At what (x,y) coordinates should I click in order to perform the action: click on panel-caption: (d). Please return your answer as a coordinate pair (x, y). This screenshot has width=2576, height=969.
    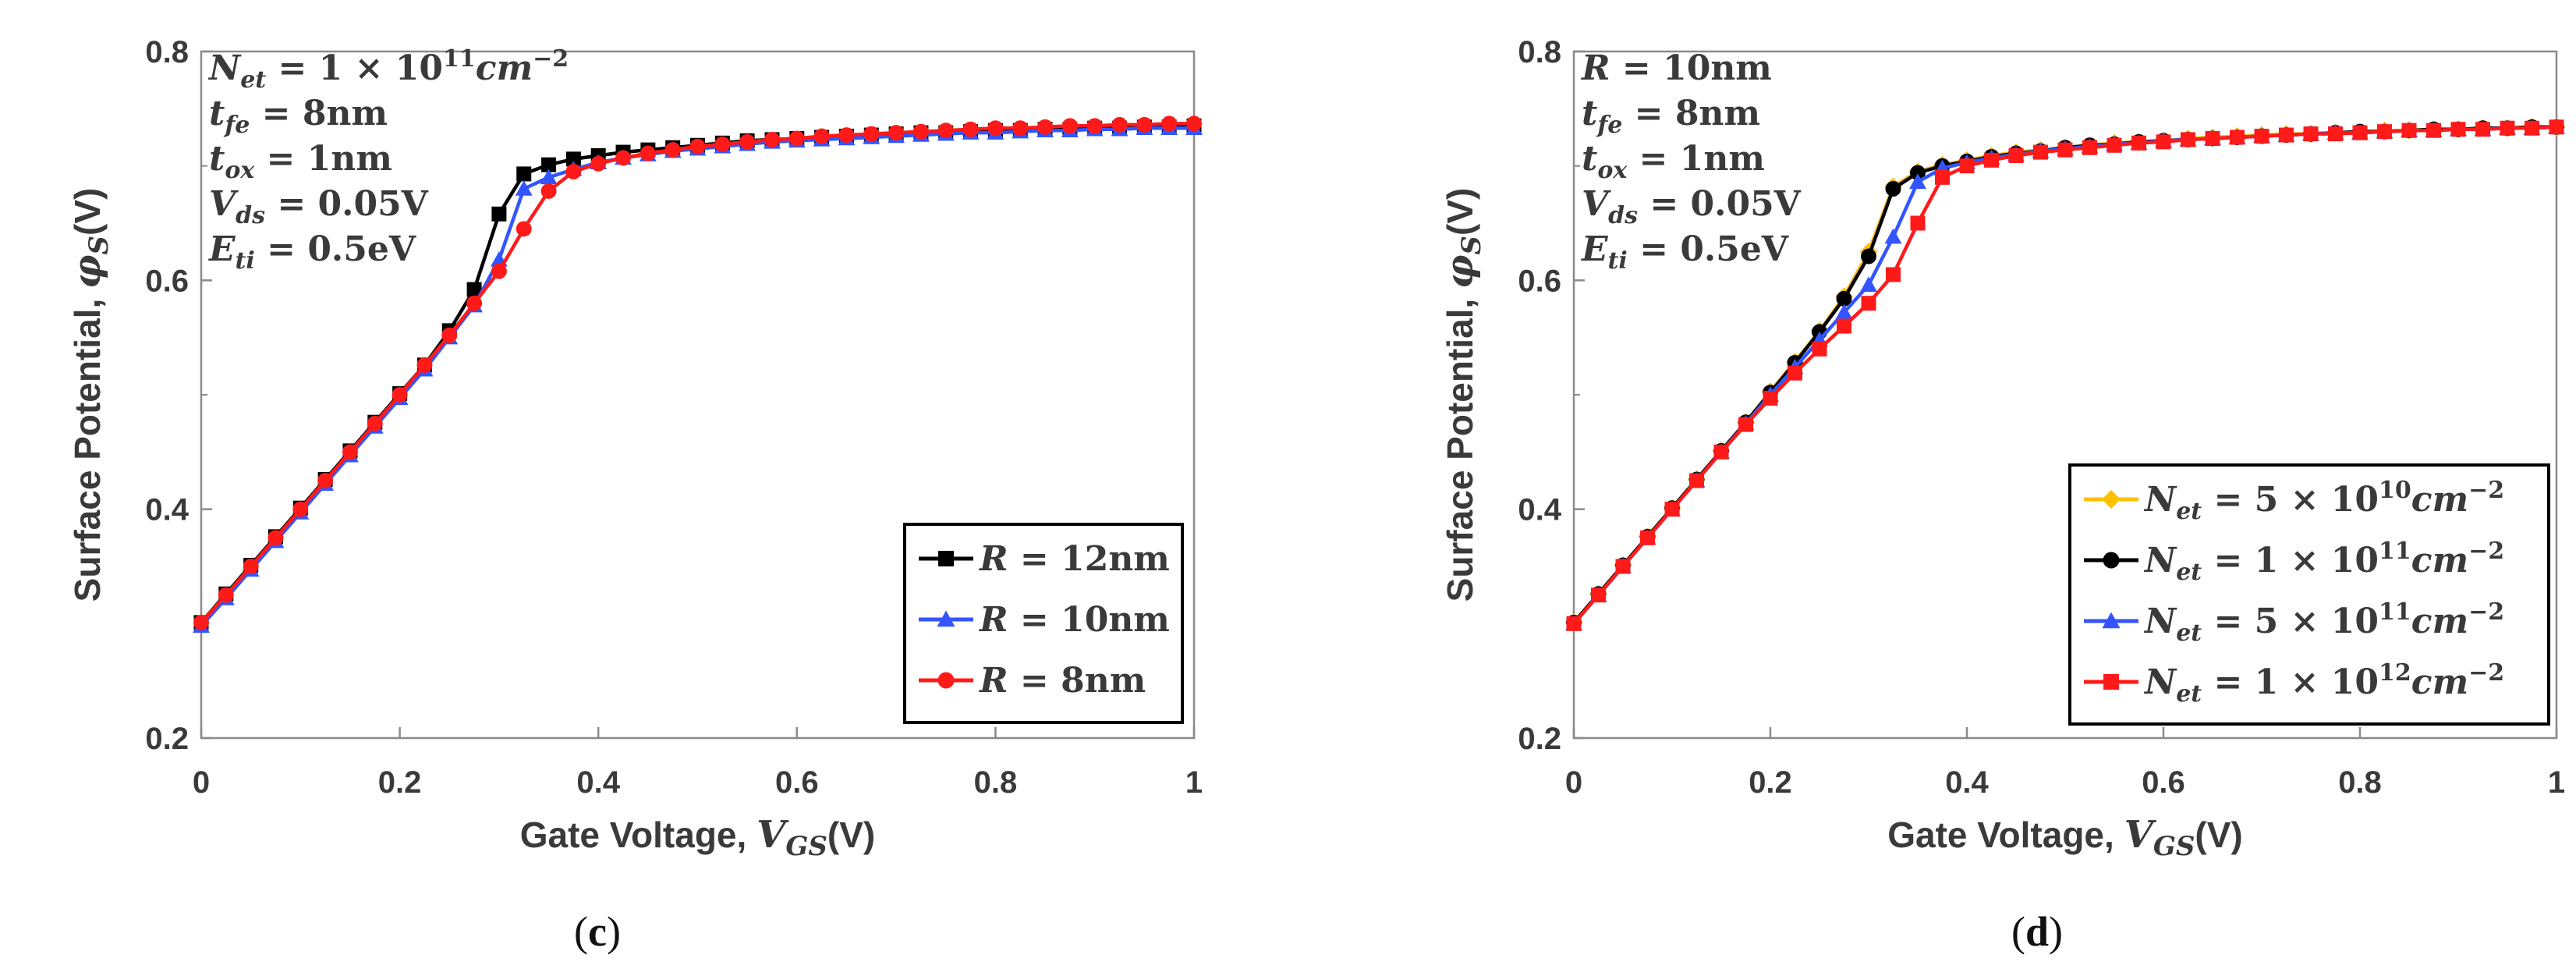
    Looking at the image, I should click on (2037, 931).